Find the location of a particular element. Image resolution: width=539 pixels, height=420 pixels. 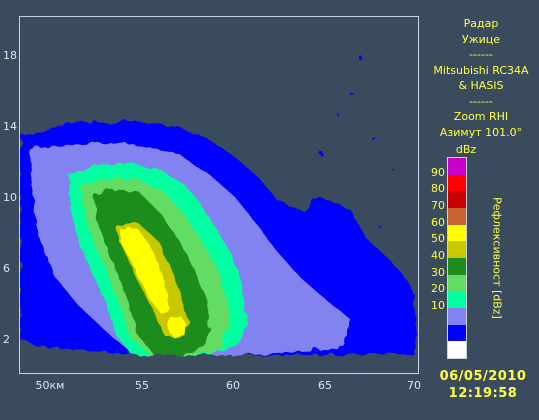

radar-site: Ужице is located at coordinates (481, 39).